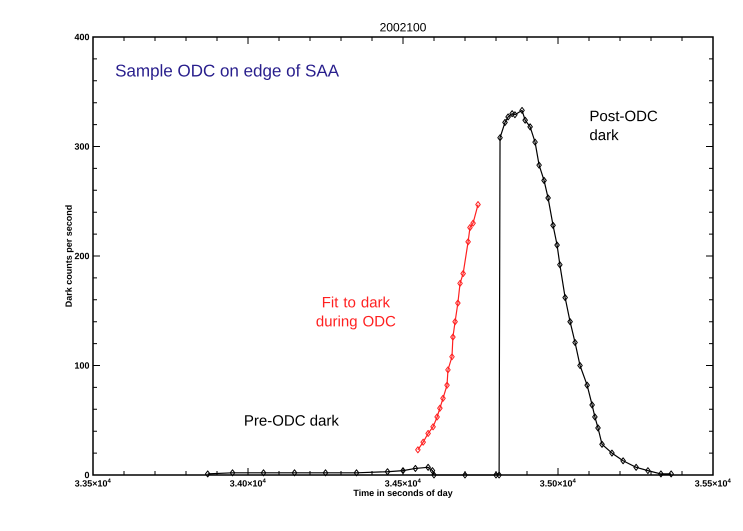 Image resolution: width=743 pixels, height=531 pixels. Describe the element at coordinates (292, 420) in the screenshot. I see `annotation: Pre-ODC dark` at that location.